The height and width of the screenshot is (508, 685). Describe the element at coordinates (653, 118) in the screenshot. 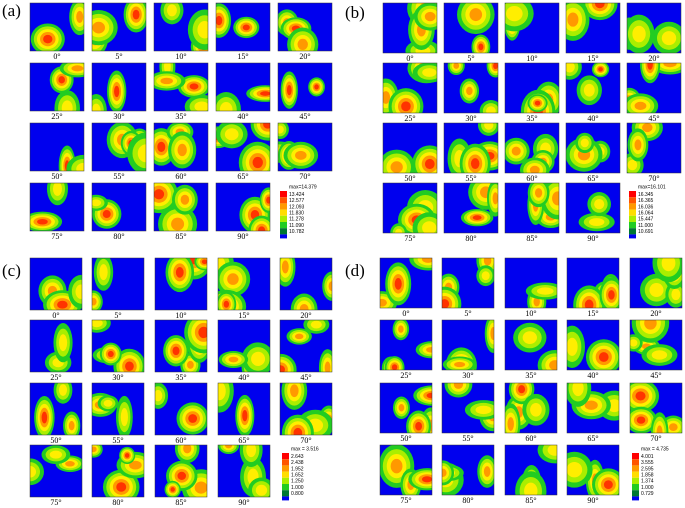

I see `angle-label: 45°` at that location.